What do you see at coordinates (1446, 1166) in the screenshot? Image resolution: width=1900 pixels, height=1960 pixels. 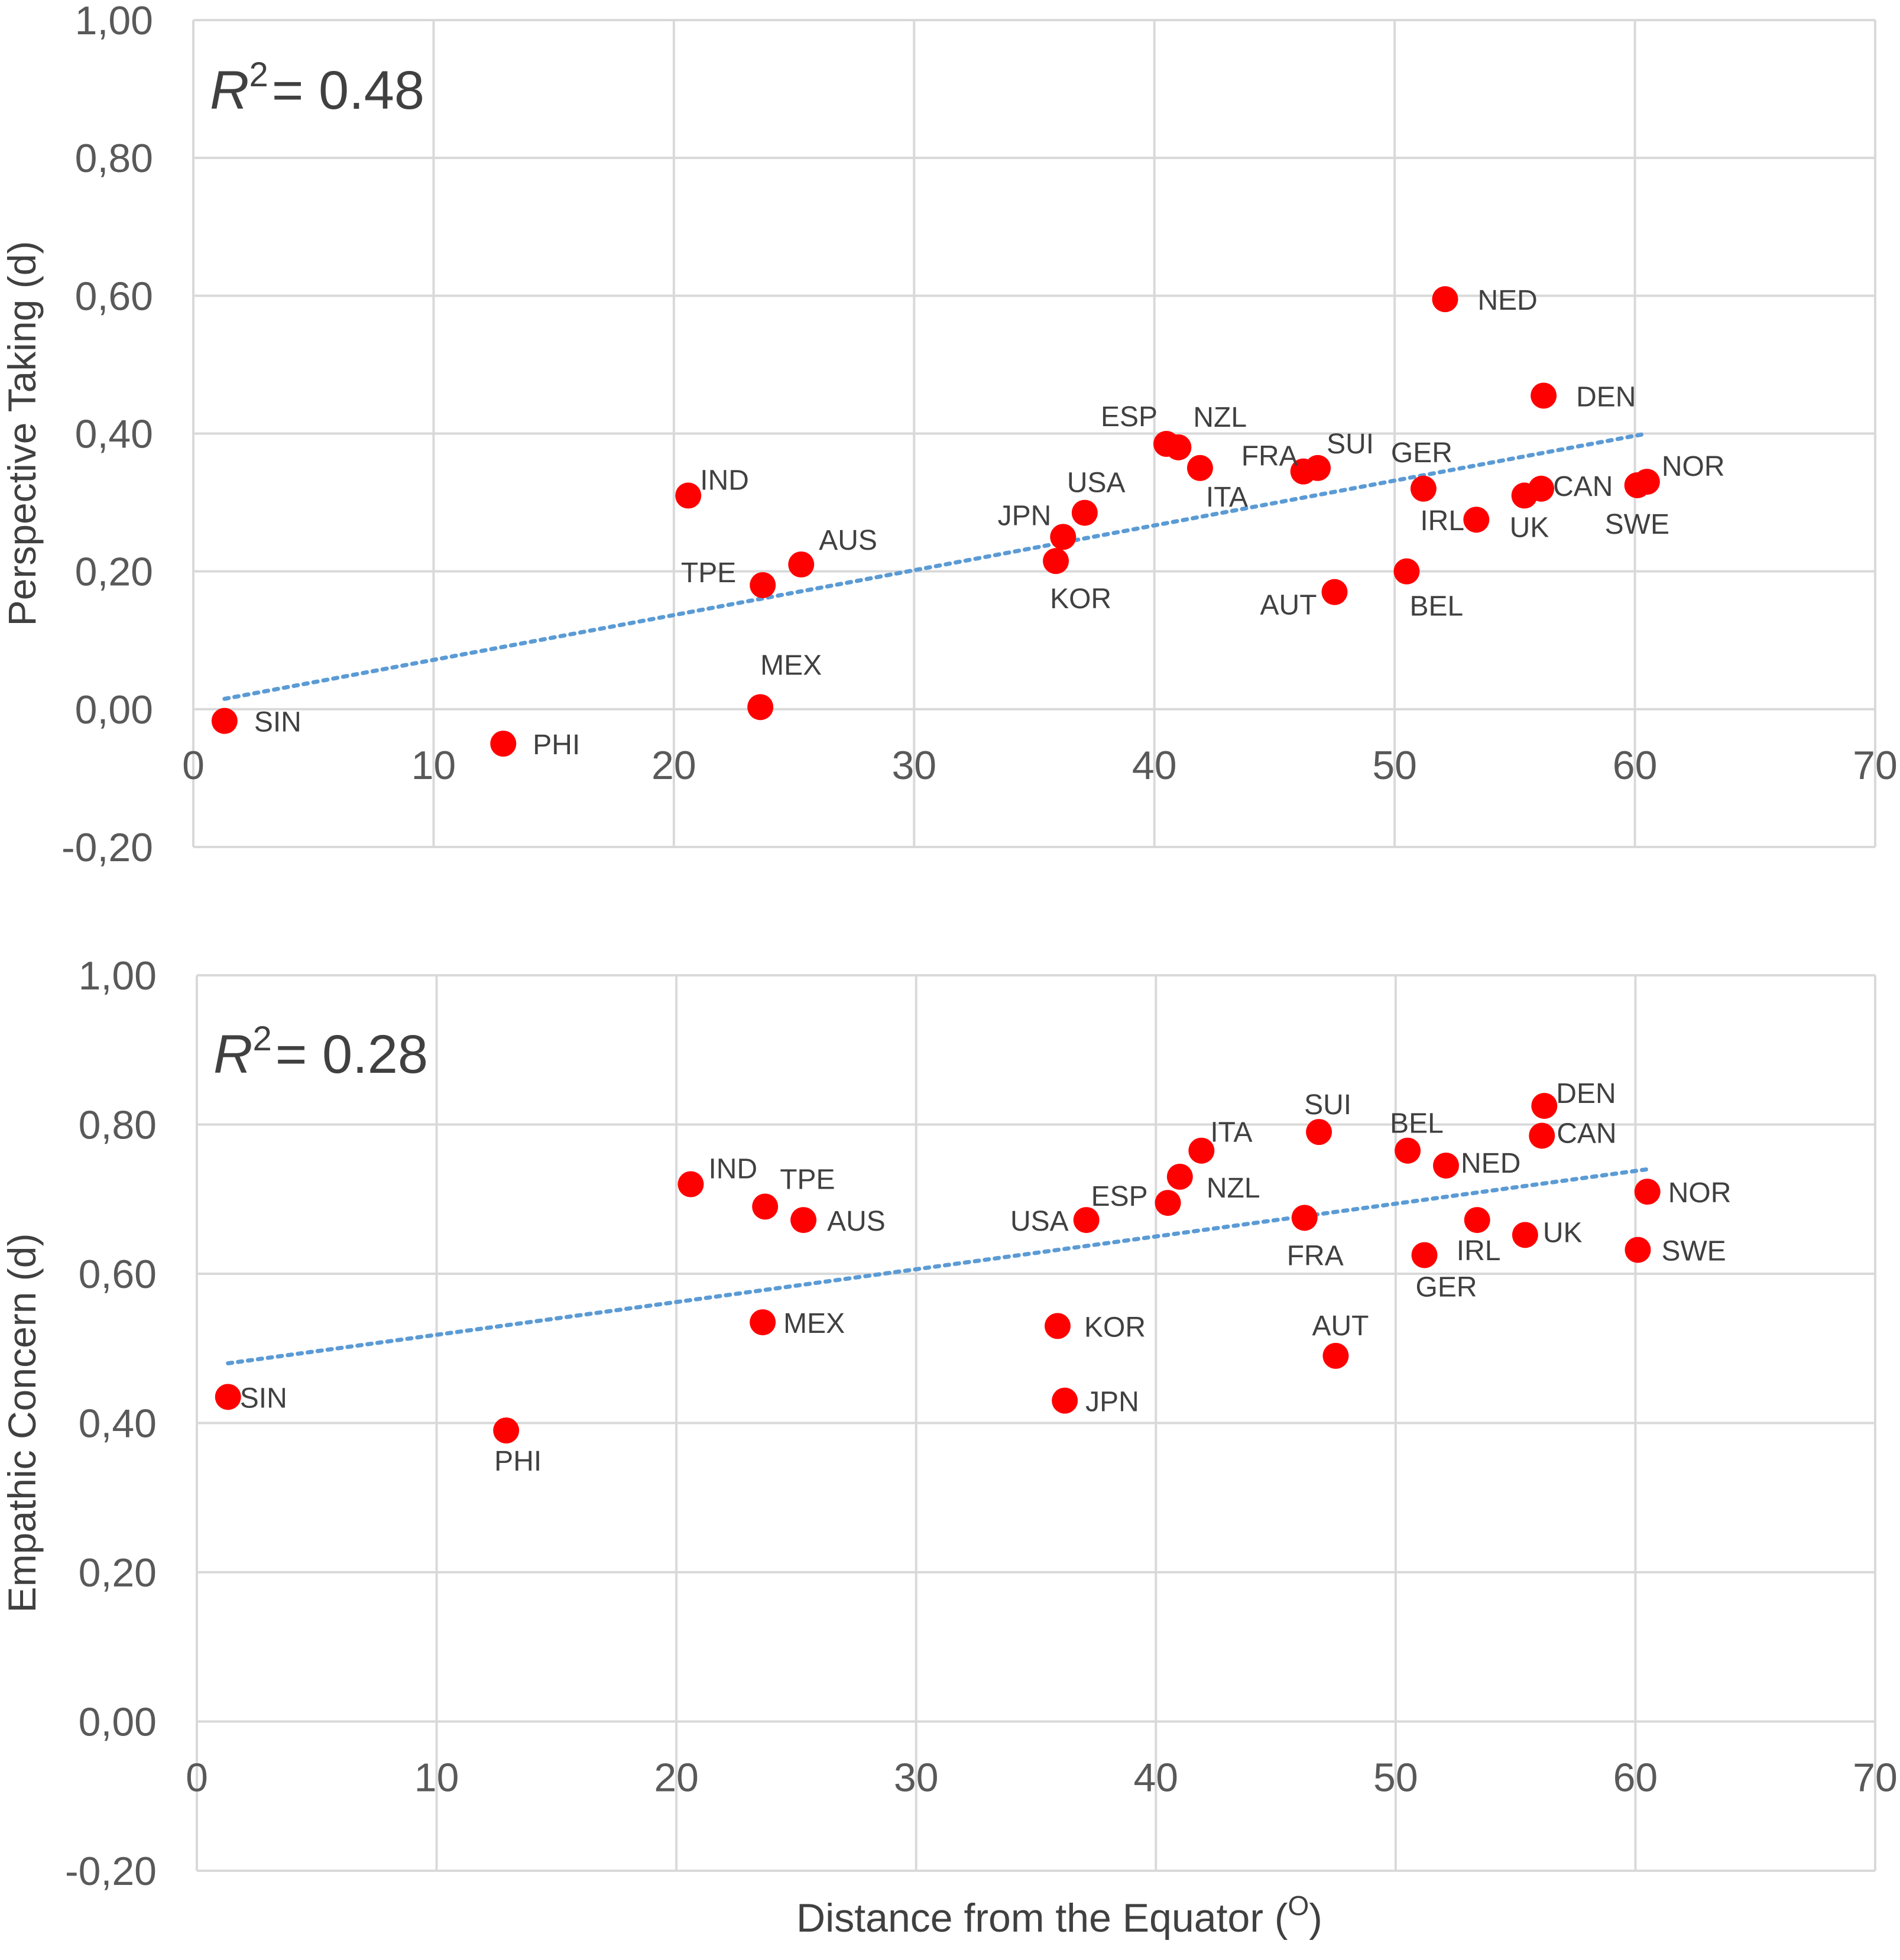 I see `data-point-ned` at bounding box center [1446, 1166].